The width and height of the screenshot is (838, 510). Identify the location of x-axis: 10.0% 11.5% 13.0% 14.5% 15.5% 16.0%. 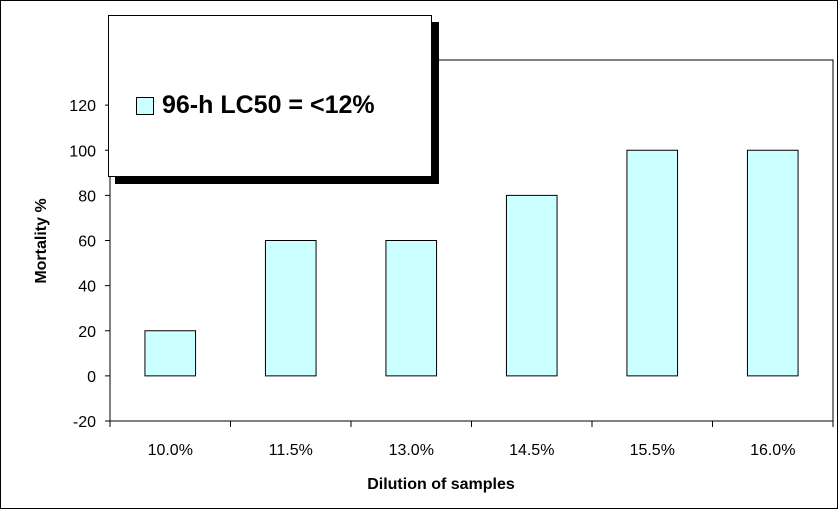
(471, 439).